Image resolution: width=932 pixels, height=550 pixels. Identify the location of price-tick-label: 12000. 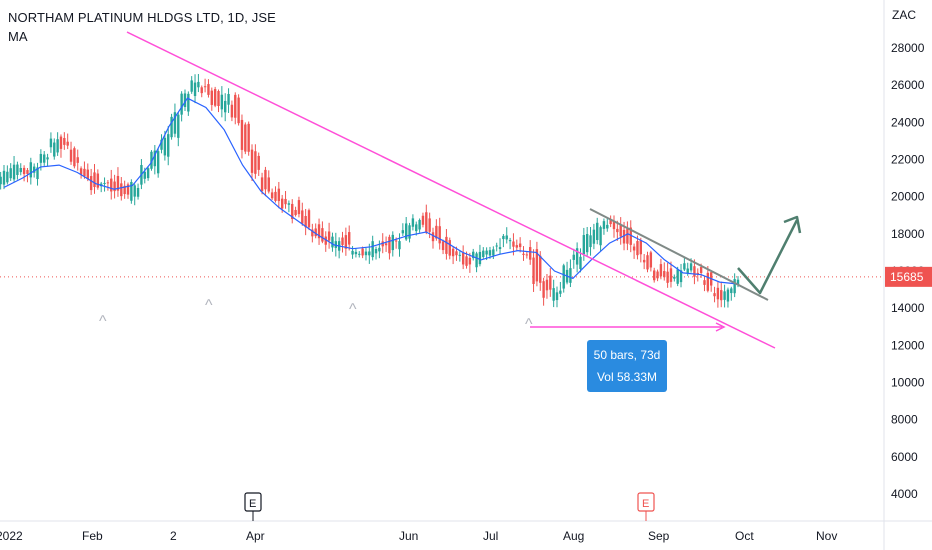
(908, 345).